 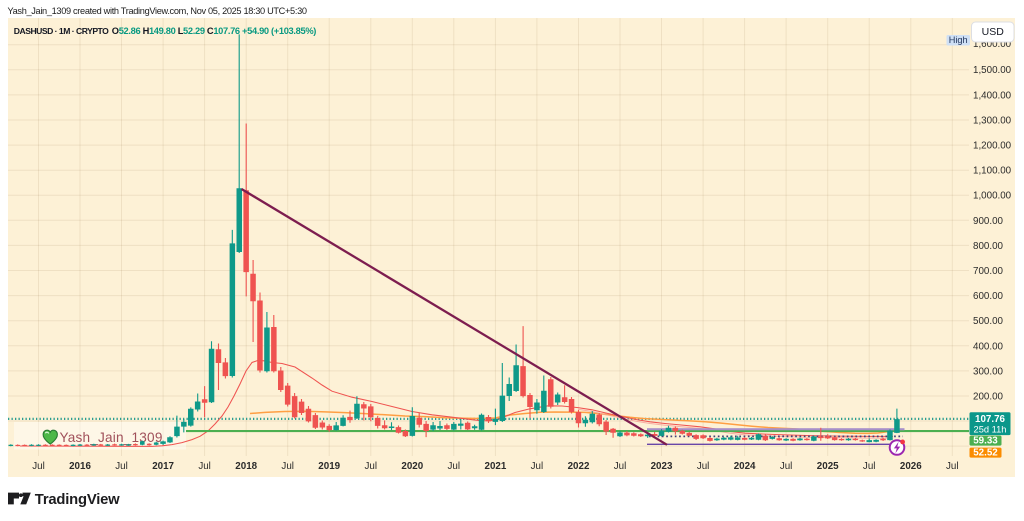 I want to click on svg-text: 2021, so click(x=496, y=466).